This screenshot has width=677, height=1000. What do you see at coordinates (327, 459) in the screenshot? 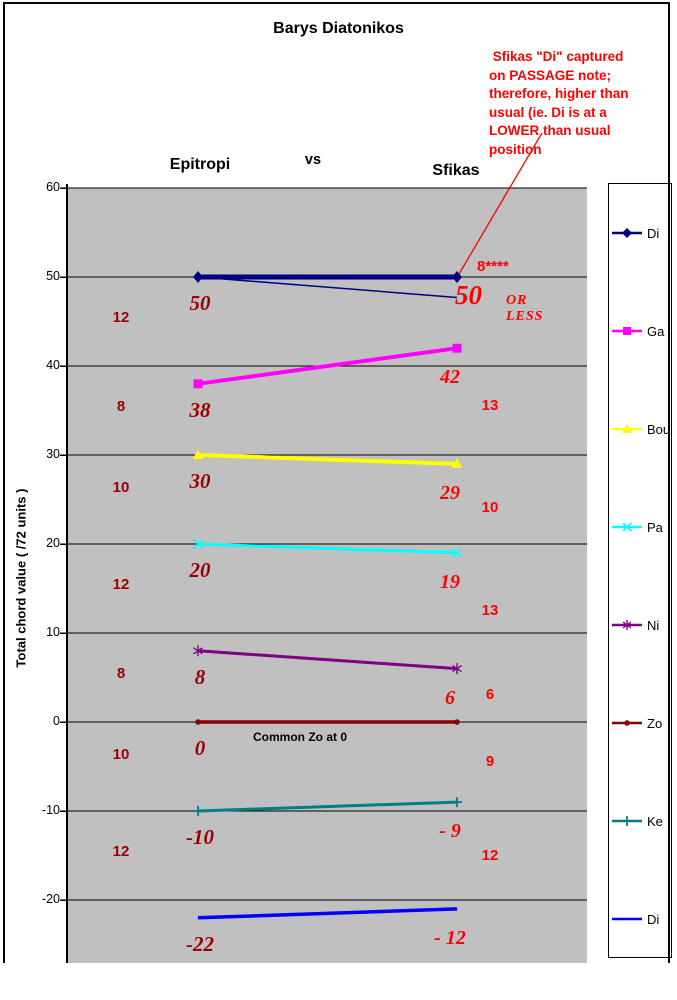
I see `series-line-Bou` at bounding box center [327, 459].